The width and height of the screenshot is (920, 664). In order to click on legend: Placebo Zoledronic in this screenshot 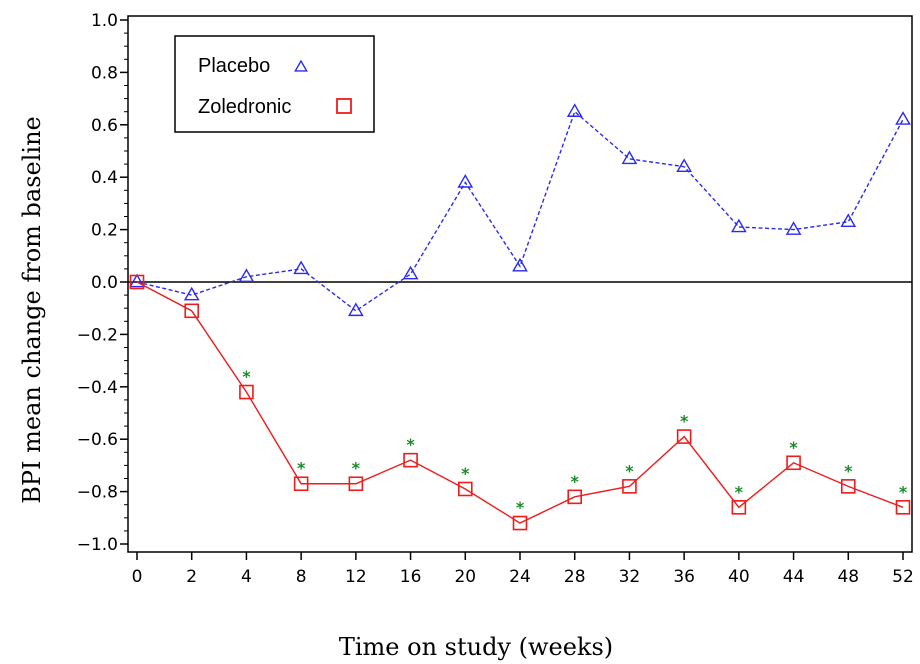, I will do `click(274, 84)`.